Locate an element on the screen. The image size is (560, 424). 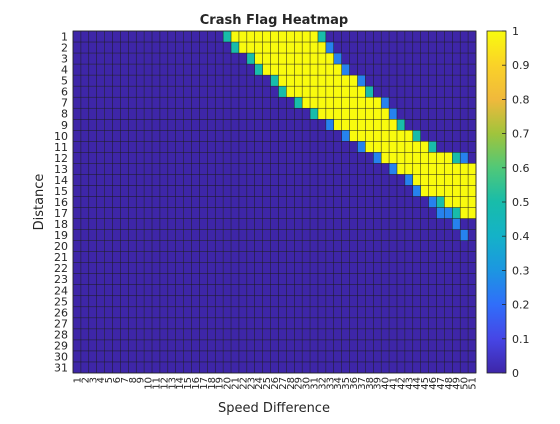
y-tick-label: 19 is located at coordinates (61, 235).